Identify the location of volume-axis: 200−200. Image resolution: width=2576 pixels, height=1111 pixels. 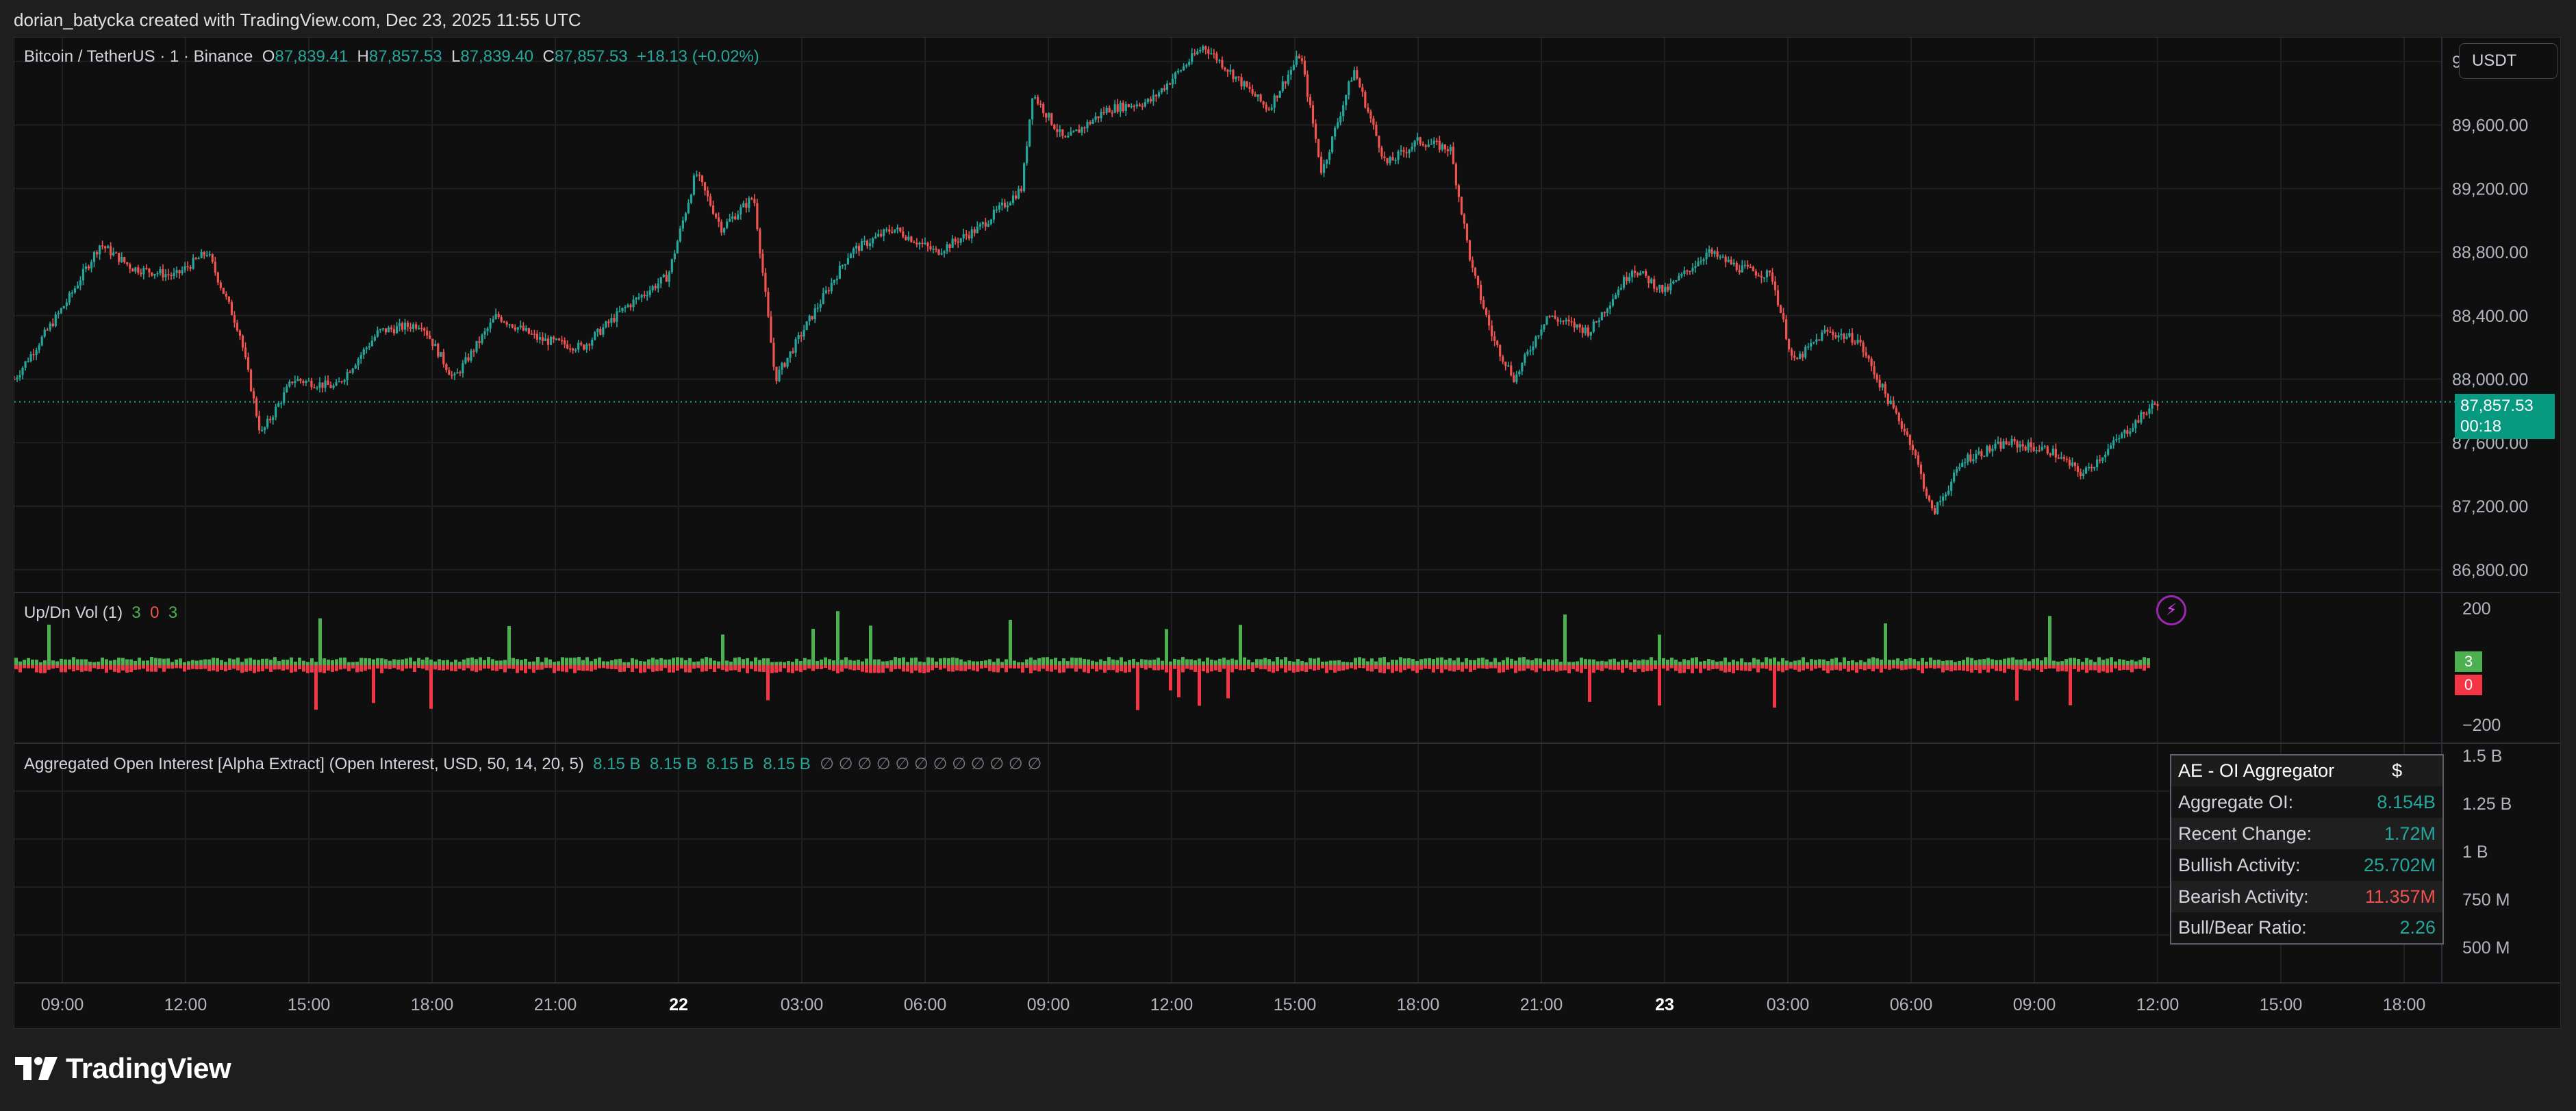
(2481, 667).